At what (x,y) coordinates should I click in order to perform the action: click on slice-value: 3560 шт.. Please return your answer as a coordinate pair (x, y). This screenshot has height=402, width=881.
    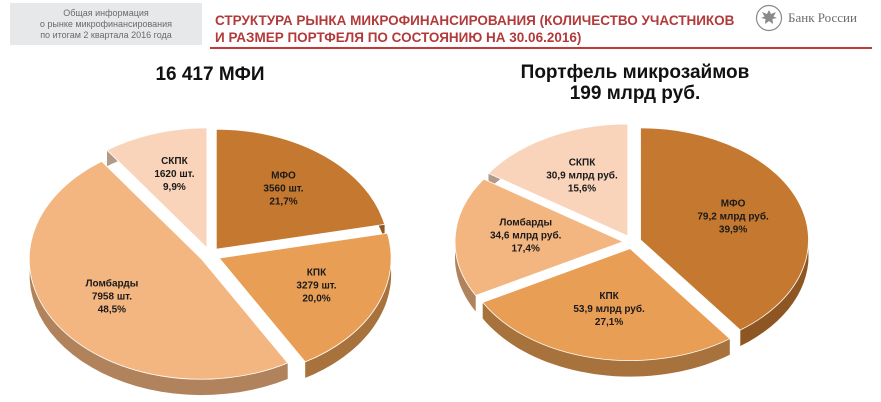
    Looking at the image, I should click on (283, 188).